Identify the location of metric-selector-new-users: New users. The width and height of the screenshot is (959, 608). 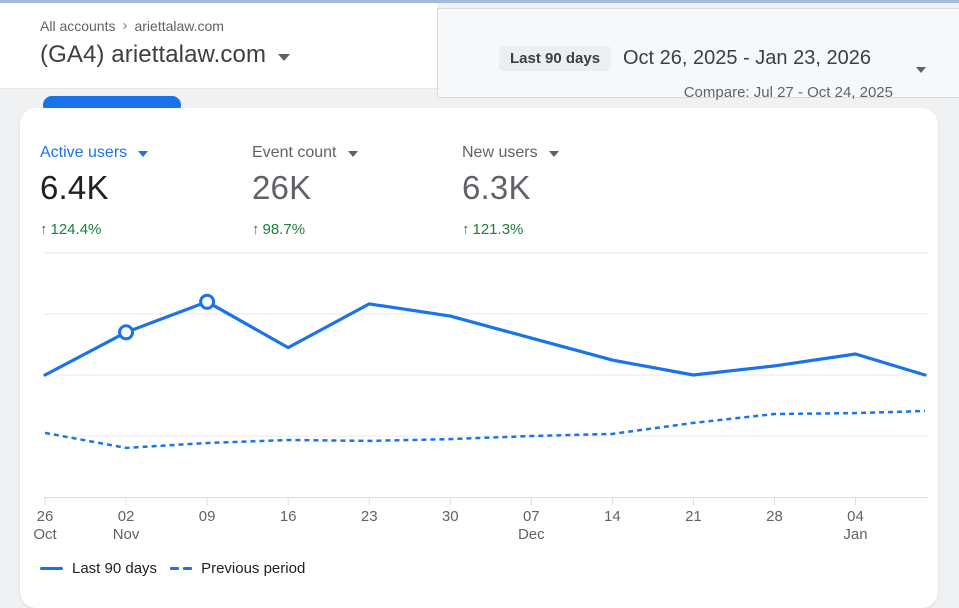
(510, 153).